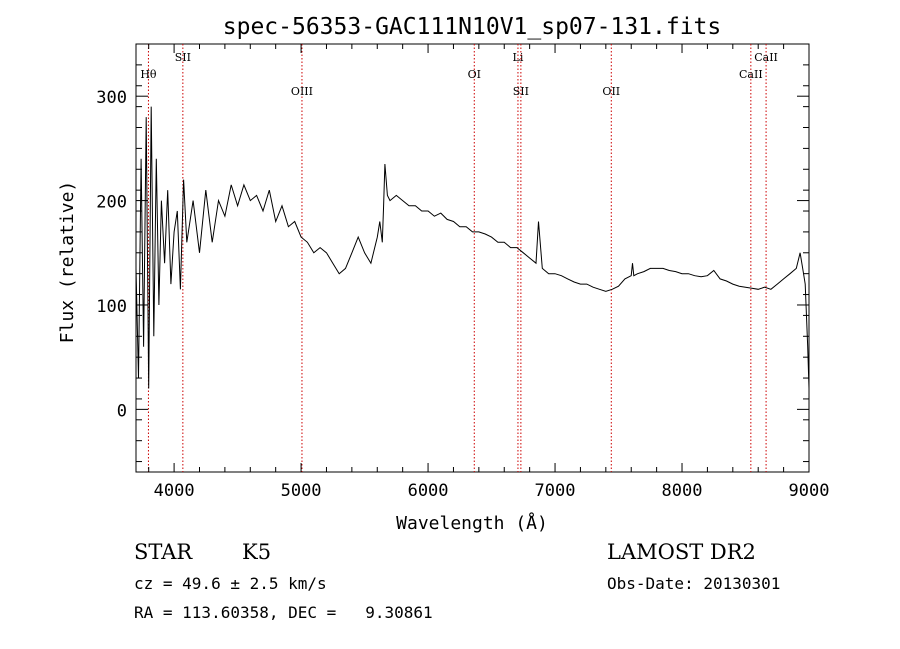 The height and width of the screenshot is (649, 900). What do you see at coordinates (694, 583) in the screenshot?
I see `obs-date: Obs-Date: 20130301` at bounding box center [694, 583].